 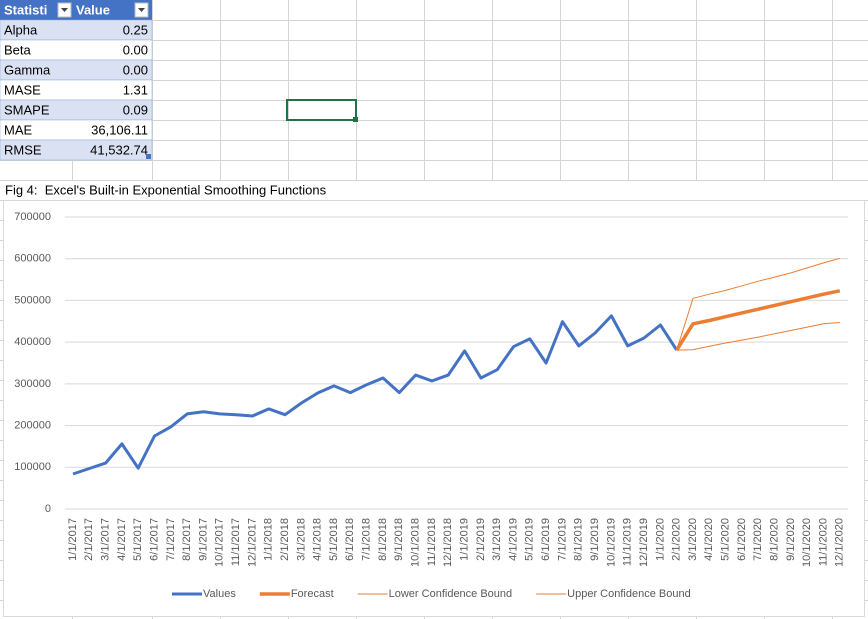 What do you see at coordinates (399, 539) in the screenshot?
I see `x-tick-label: 9/1/2018` at bounding box center [399, 539].